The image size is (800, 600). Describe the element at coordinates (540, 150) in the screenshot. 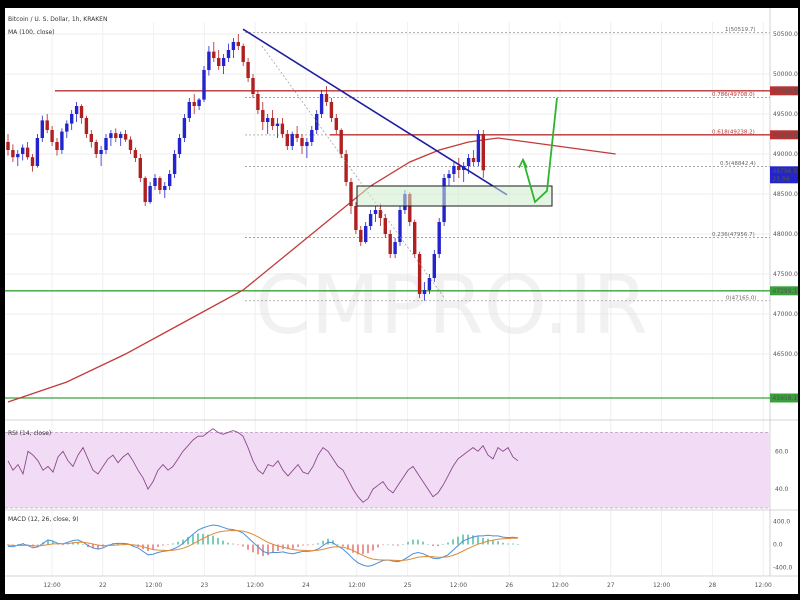

I see `projection-arrow` at that location.